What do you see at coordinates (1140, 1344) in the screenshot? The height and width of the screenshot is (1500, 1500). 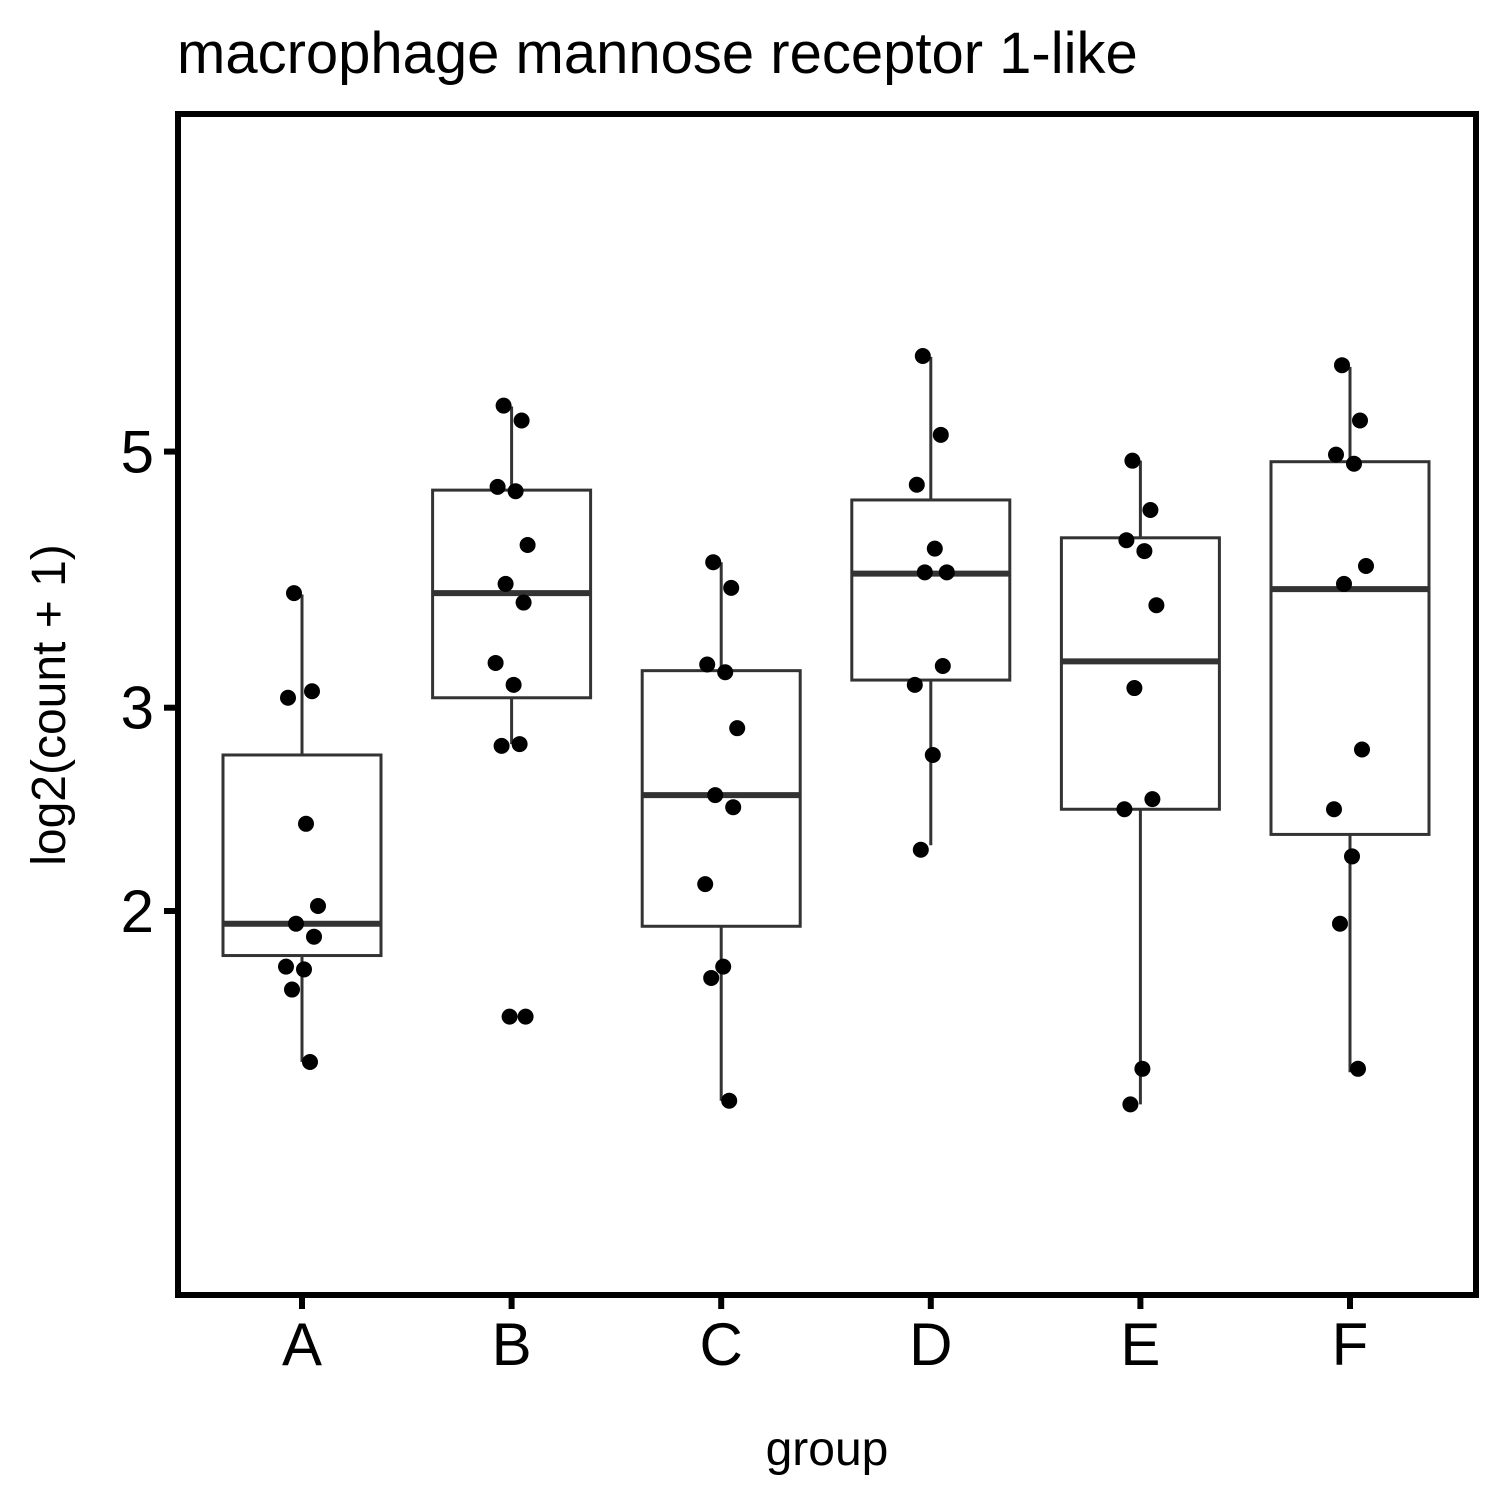 I see `x-tick-label: E` at bounding box center [1140, 1344].